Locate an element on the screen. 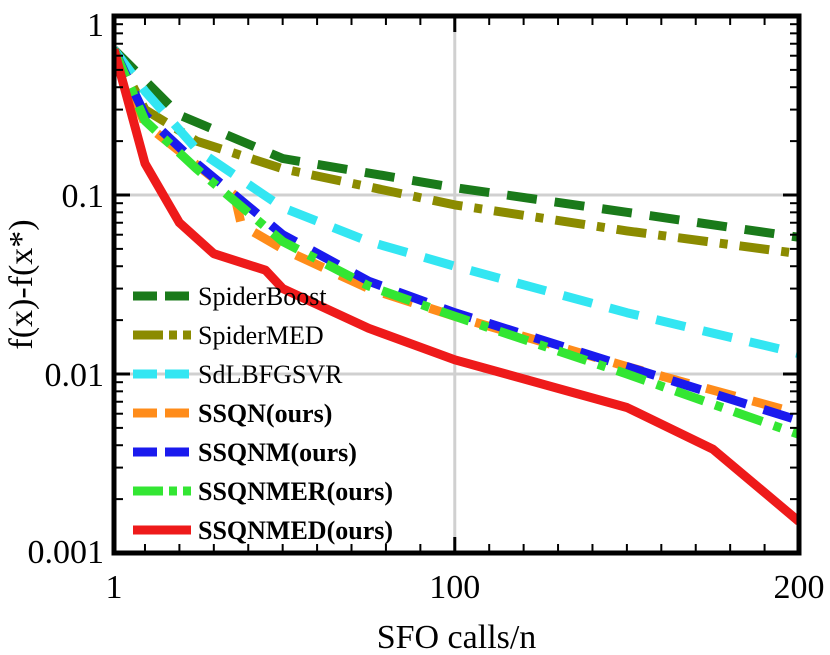 The height and width of the screenshot is (655, 830). y-axis-title: f(x)-f(x*) is located at coordinates (21, 284).